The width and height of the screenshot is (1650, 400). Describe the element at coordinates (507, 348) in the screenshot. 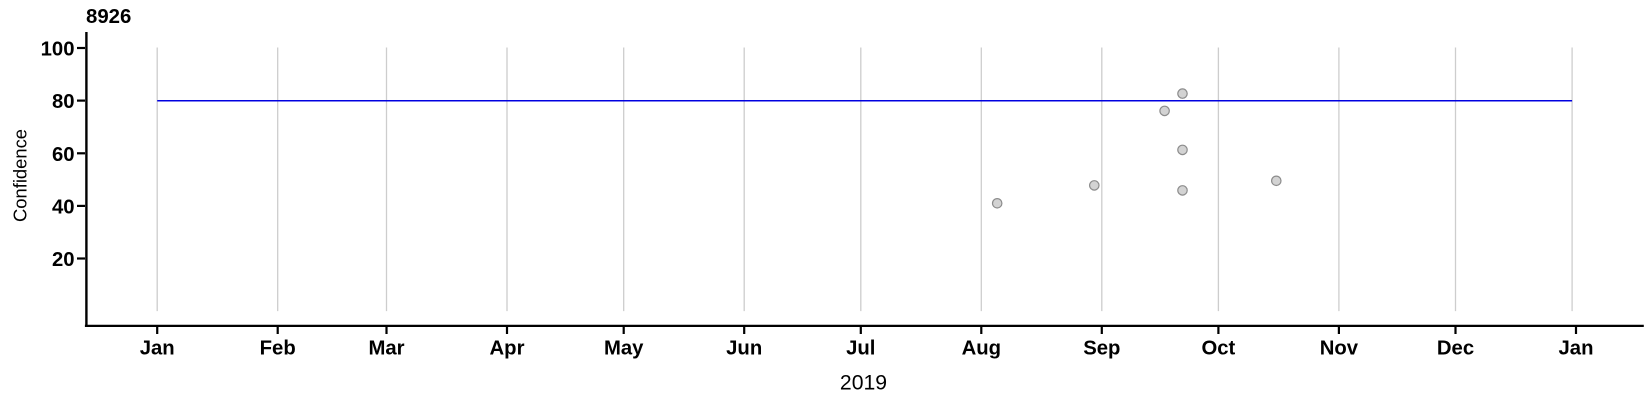

I see `svg-text: Apr` at that location.